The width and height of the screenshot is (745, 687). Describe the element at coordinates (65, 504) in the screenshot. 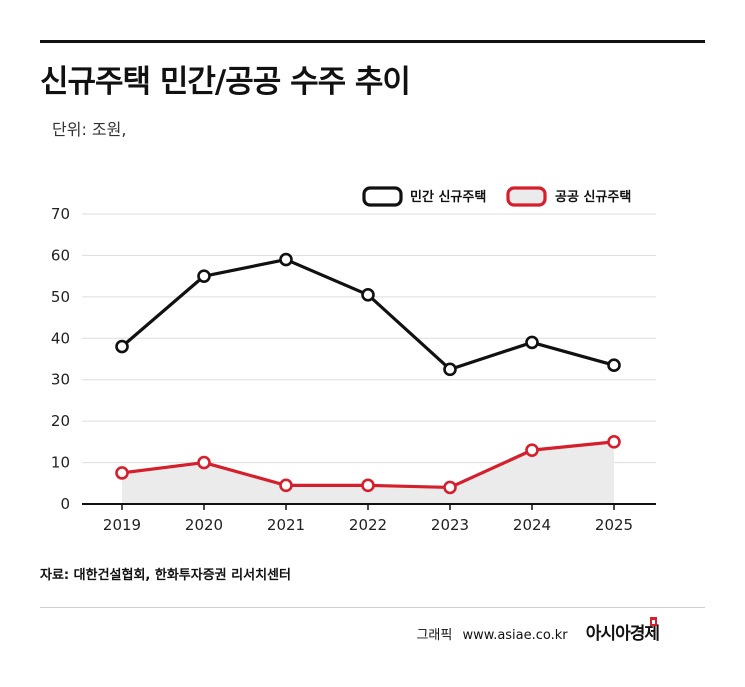

I see `y-tick-label: 0` at that location.